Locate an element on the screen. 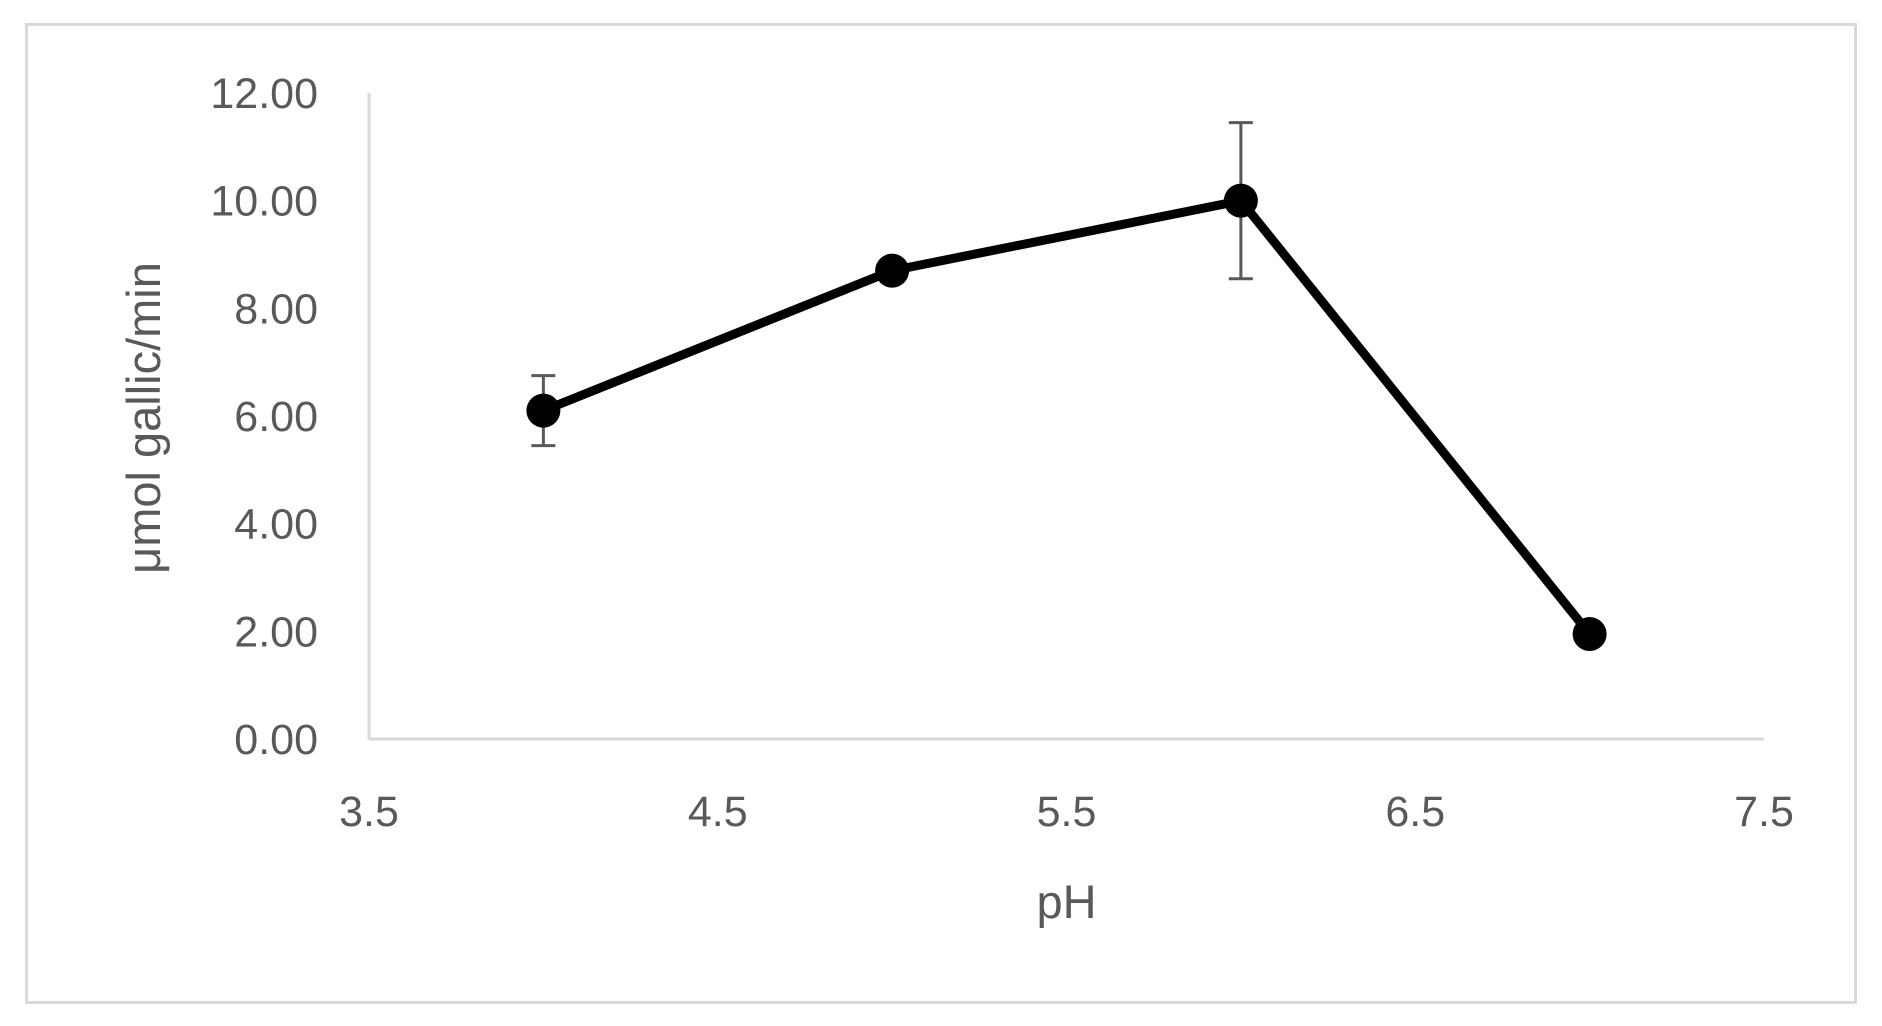 The height and width of the screenshot is (1026, 1882). x-axis-title: pH is located at coordinates (1066, 901).